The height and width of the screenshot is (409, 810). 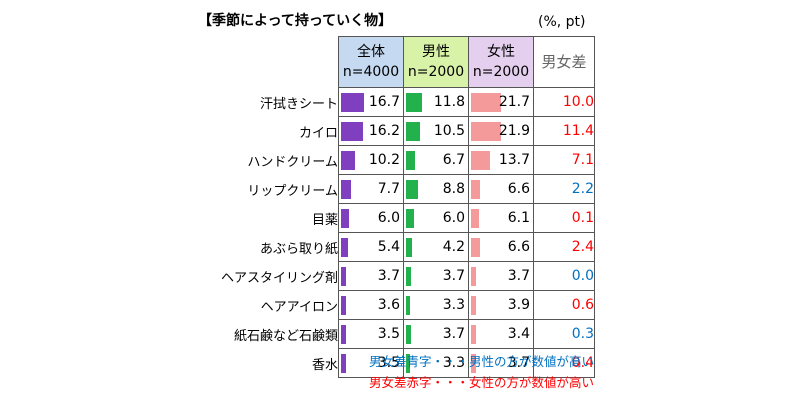 I want to click on value-cell: 5.4, so click(x=371, y=247).